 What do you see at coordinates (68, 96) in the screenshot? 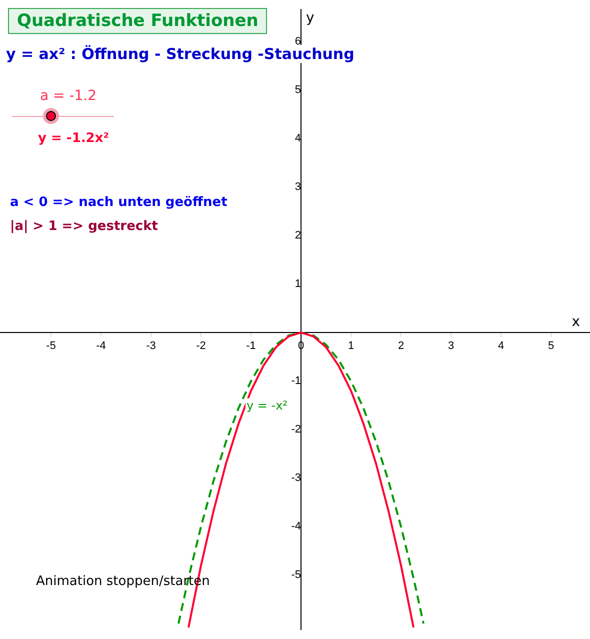
I see `annotation: a = -1.2` at bounding box center [68, 96].